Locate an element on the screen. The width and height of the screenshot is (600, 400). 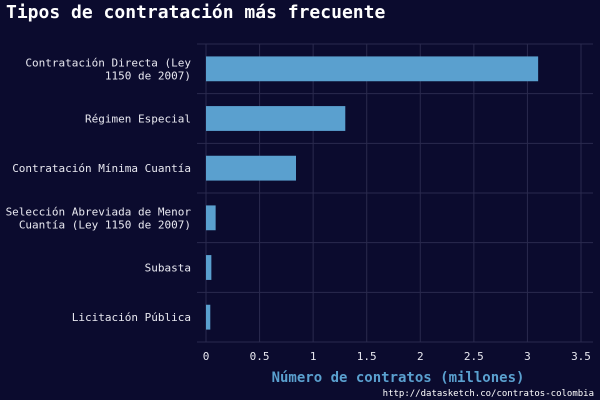
source-caption: http://datasketch.co/contratos-colombia is located at coordinates (488, 394).